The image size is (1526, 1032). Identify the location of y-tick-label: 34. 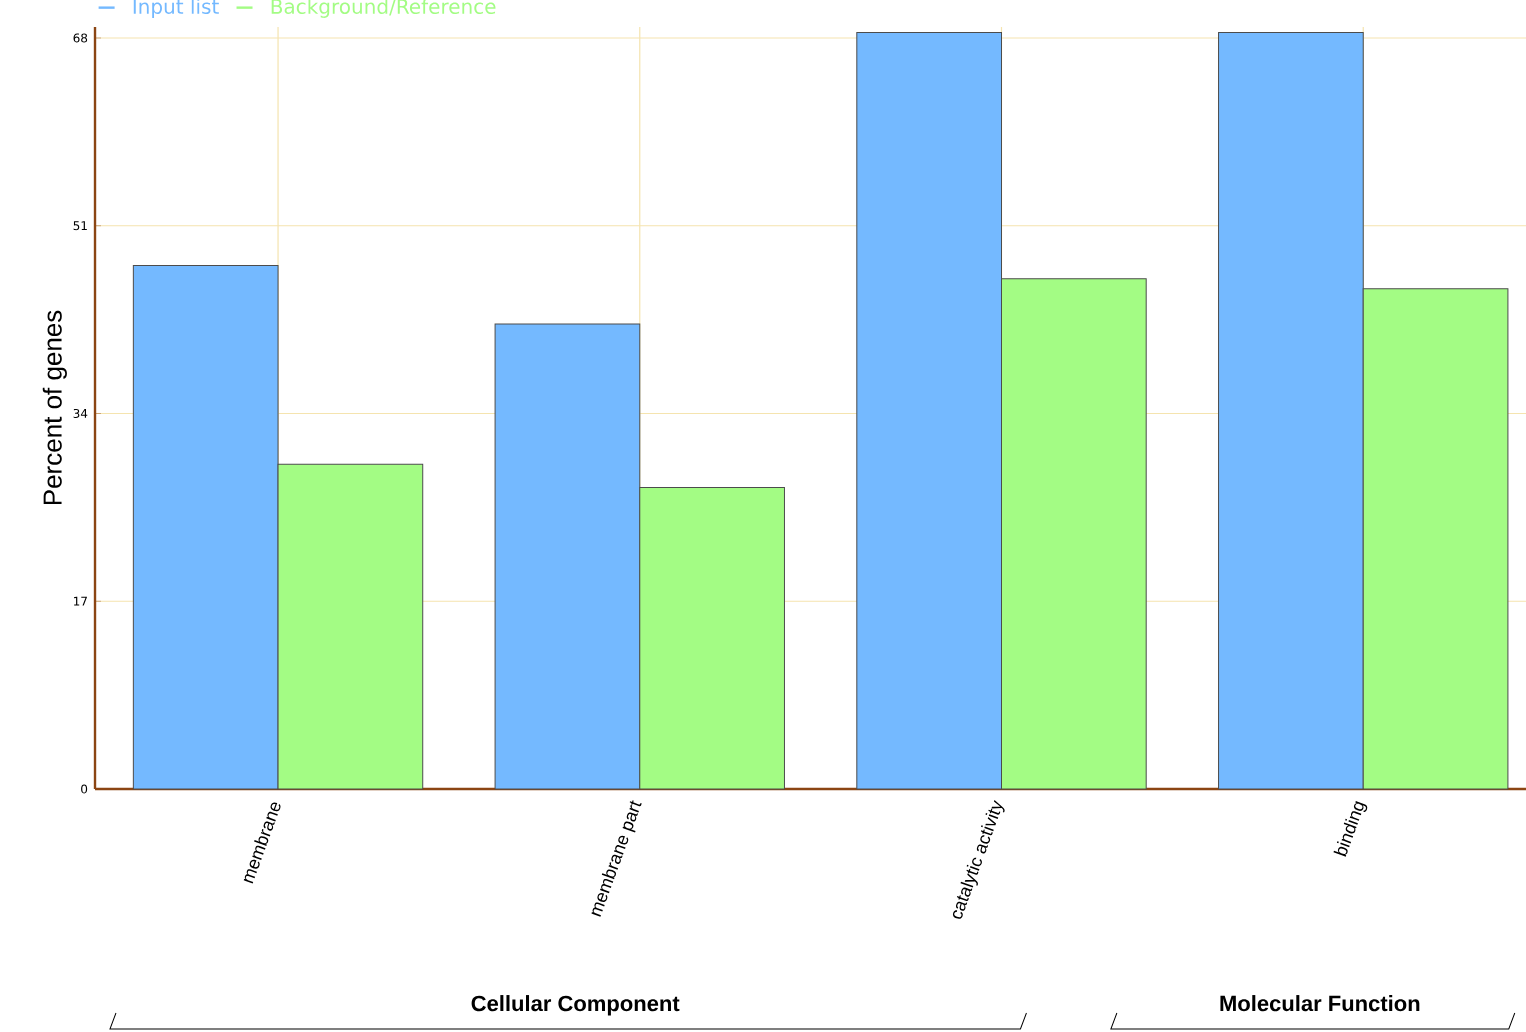
(80, 413).